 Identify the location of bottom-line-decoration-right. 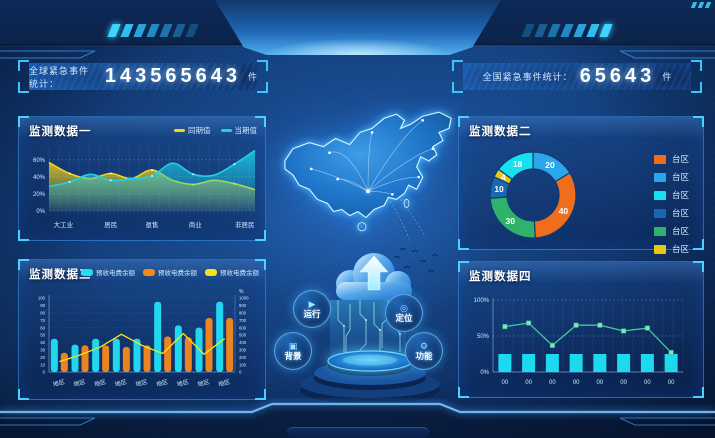
(667, 421).